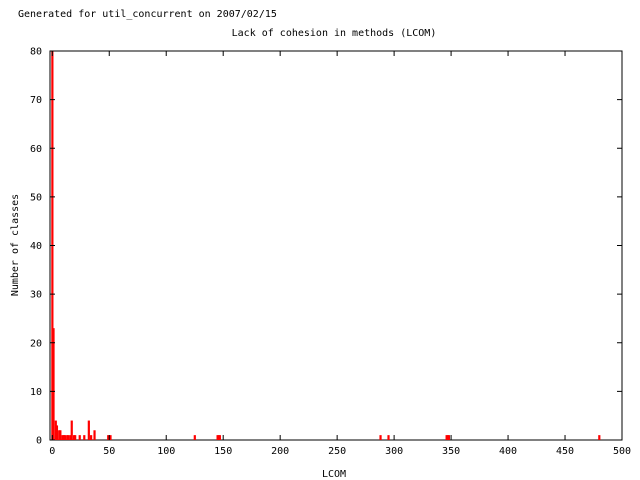 This screenshot has width=640, height=480. Describe the element at coordinates (39, 441) in the screenshot. I see `y-tick-label: 0` at that location.